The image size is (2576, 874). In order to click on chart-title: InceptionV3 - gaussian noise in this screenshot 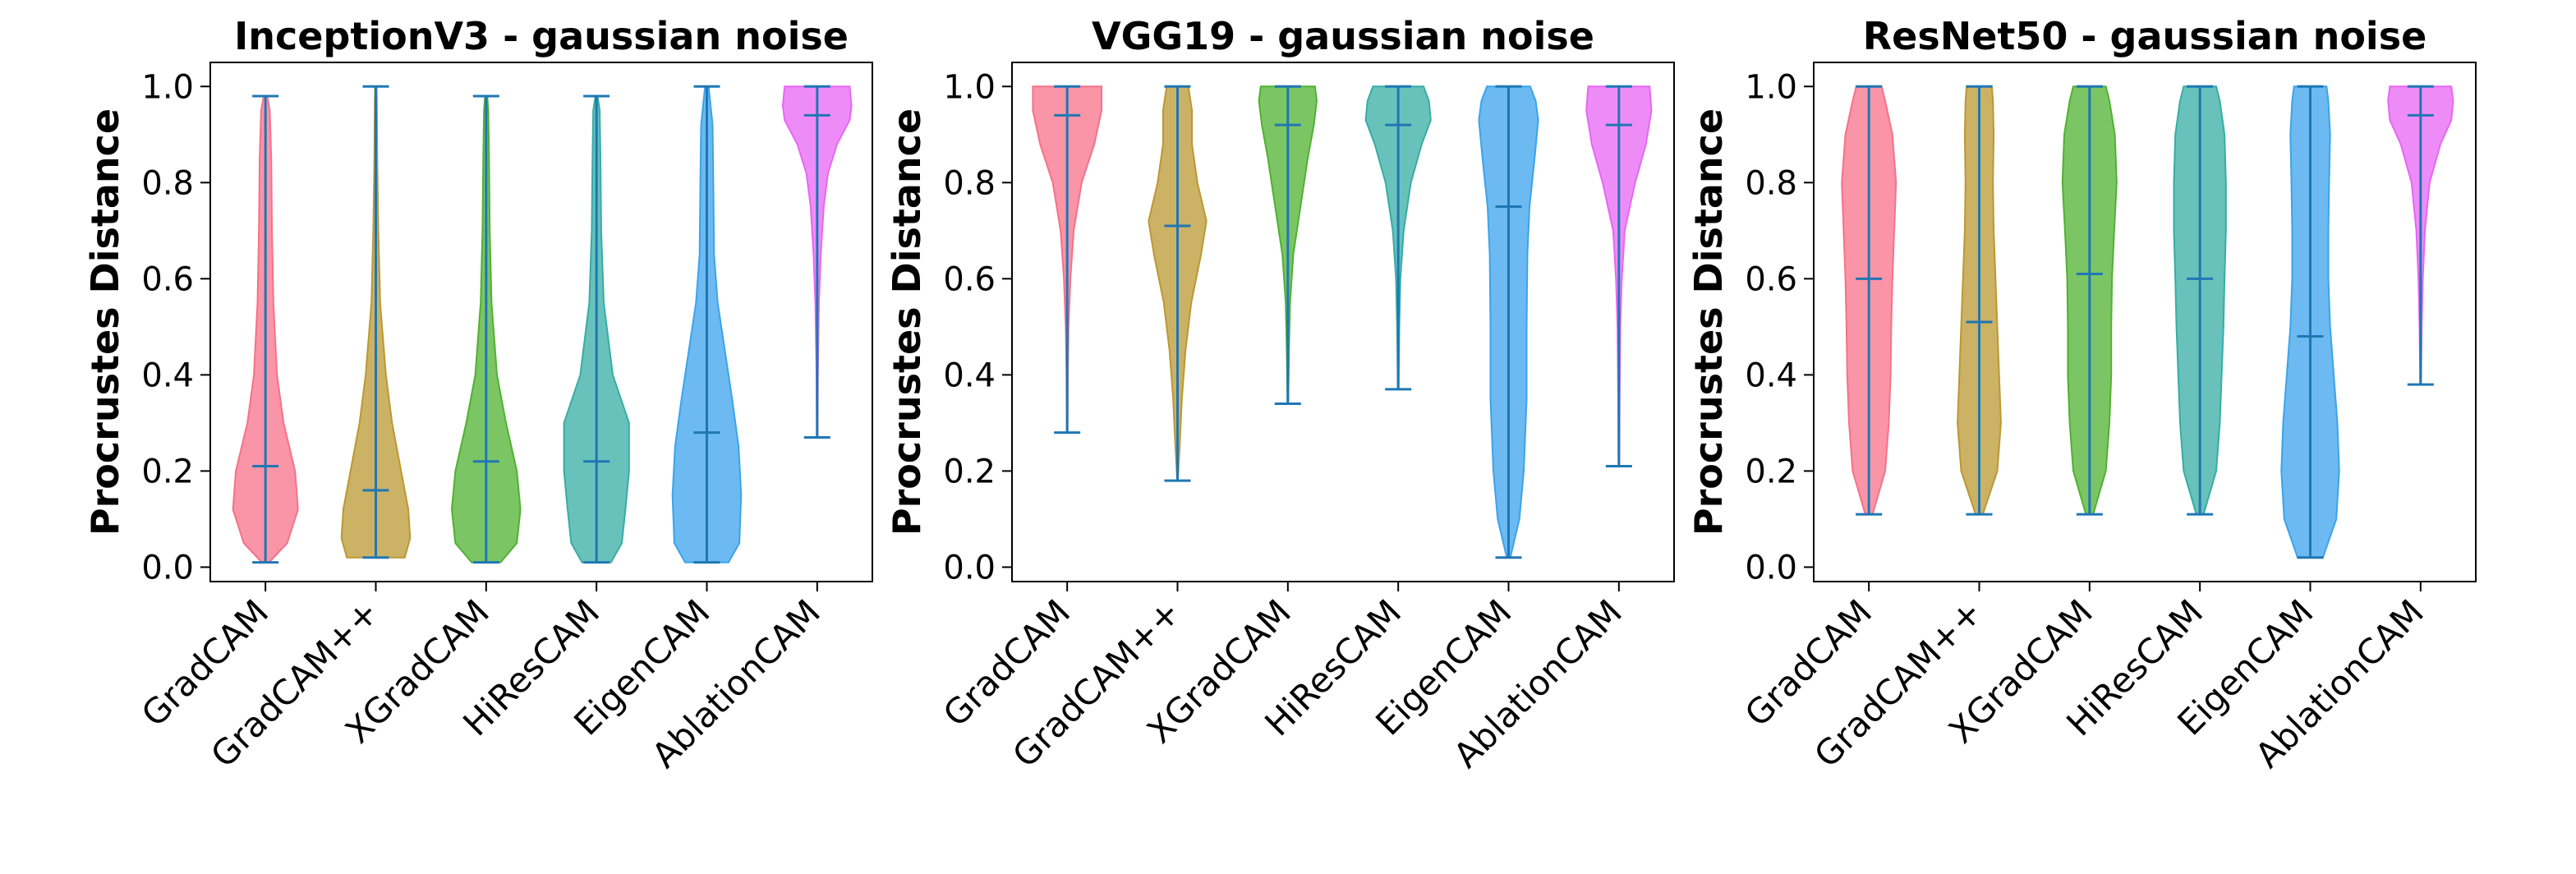, I will do `click(541, 36)`.